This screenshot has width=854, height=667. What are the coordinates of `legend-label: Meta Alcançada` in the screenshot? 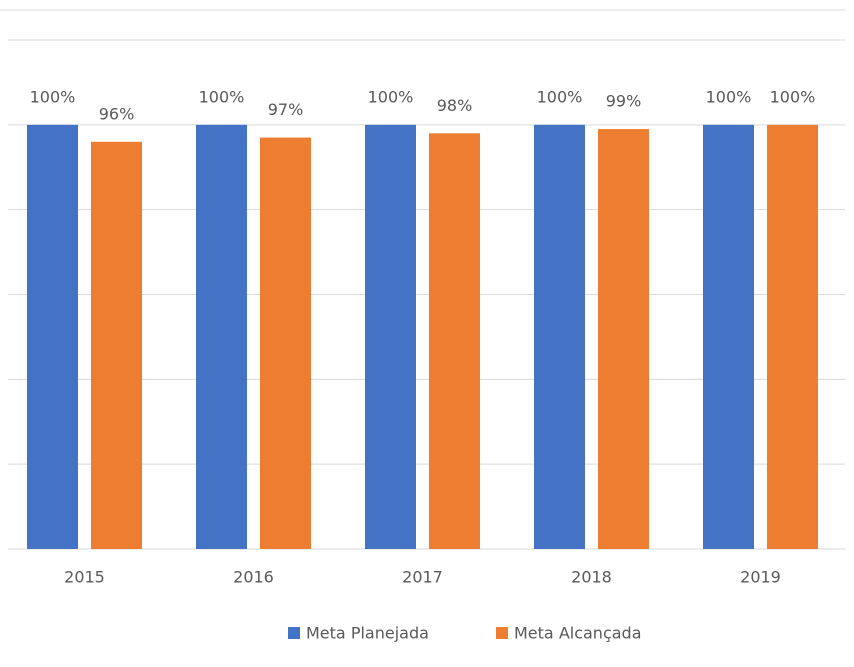 It's located at (578, 633).